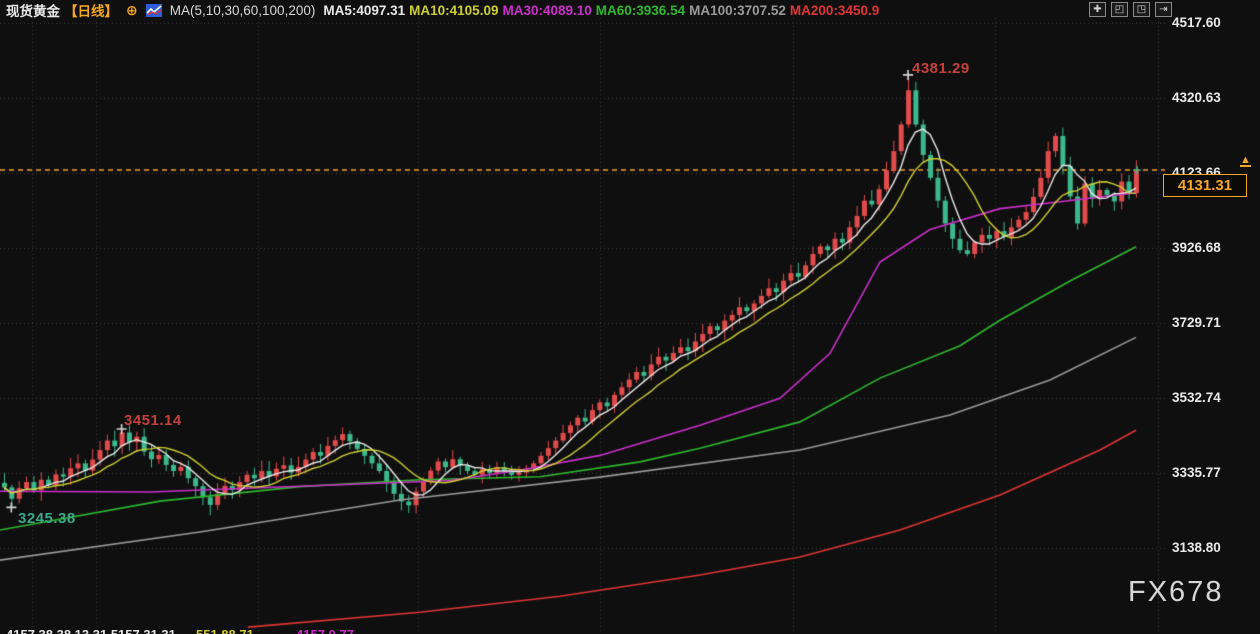  I want to click on ma-value: MA60:3936.54, so click(640, 10).